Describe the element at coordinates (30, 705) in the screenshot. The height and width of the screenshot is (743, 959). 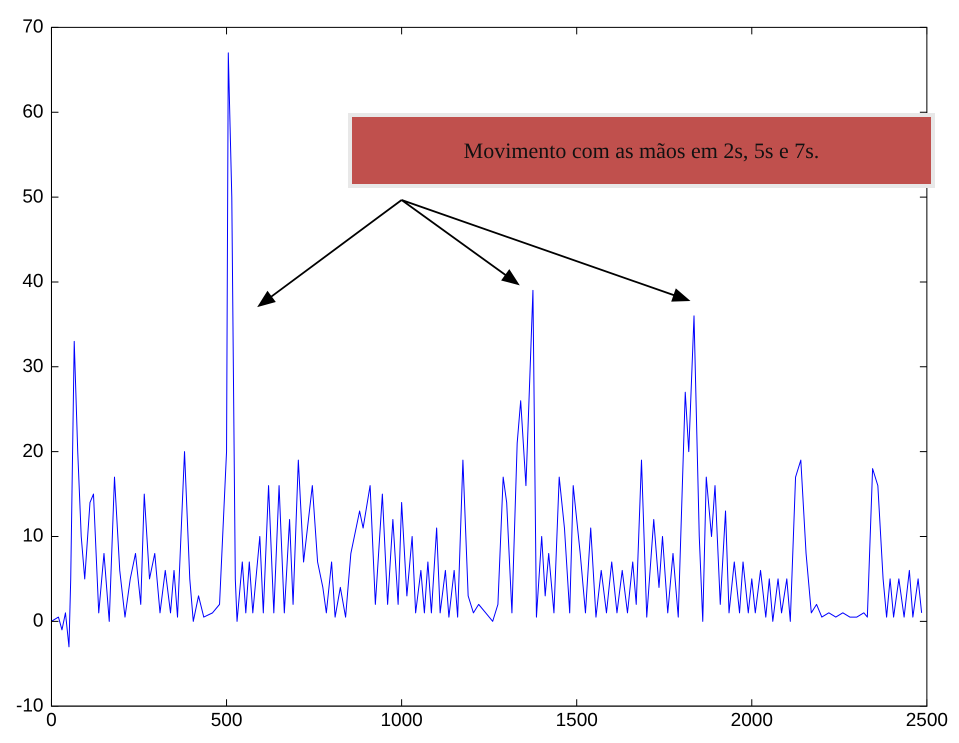
I see `y-tick-label: -10` at that location.